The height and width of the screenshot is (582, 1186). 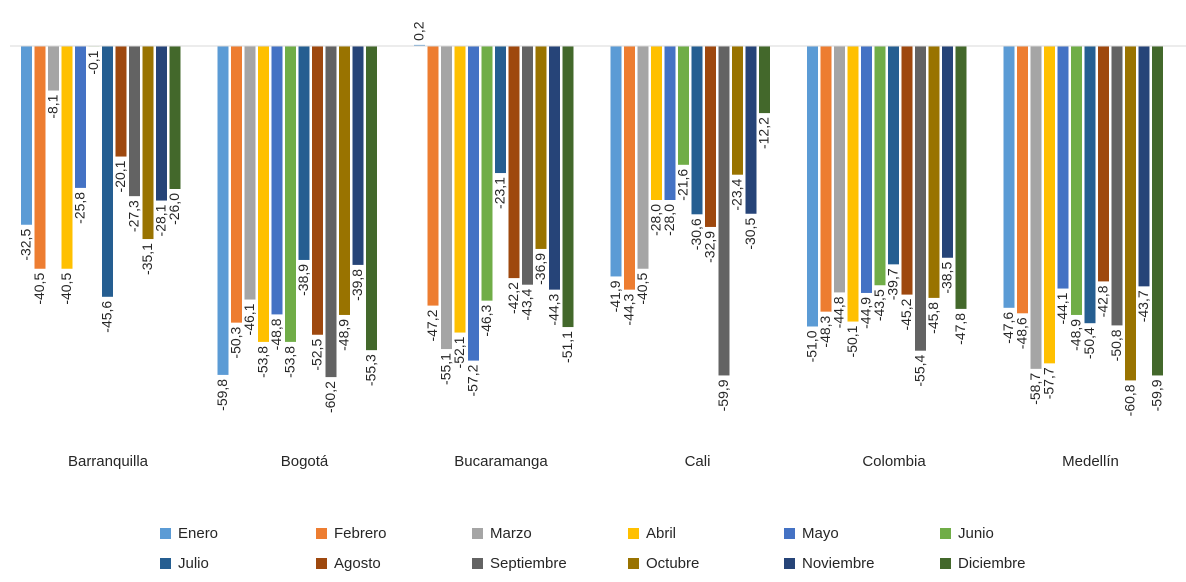 What do you see at coordinates (683, 105) in the screenshot?
I see `bar-cali-junio` at bounding box center [683, 105].